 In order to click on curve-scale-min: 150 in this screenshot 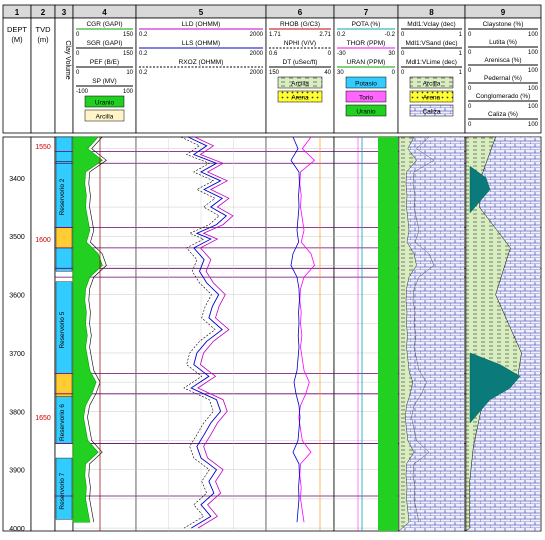, I will do `click(274, 73)`.